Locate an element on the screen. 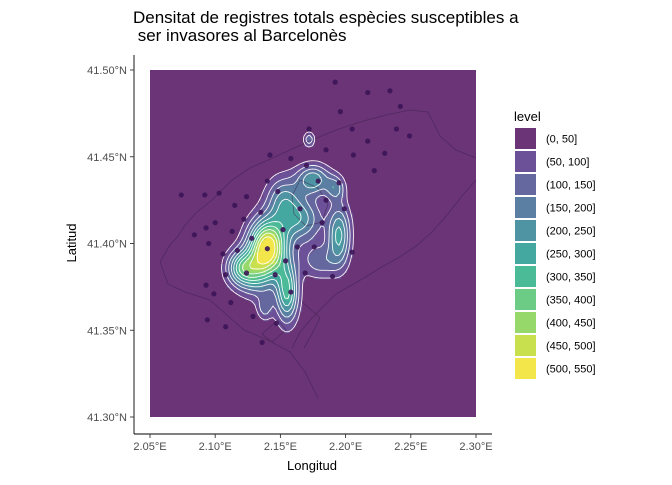 The width and height of the screenshot is (672, 485). legend-label: (50, 100] is located at coordinates (567, 163).